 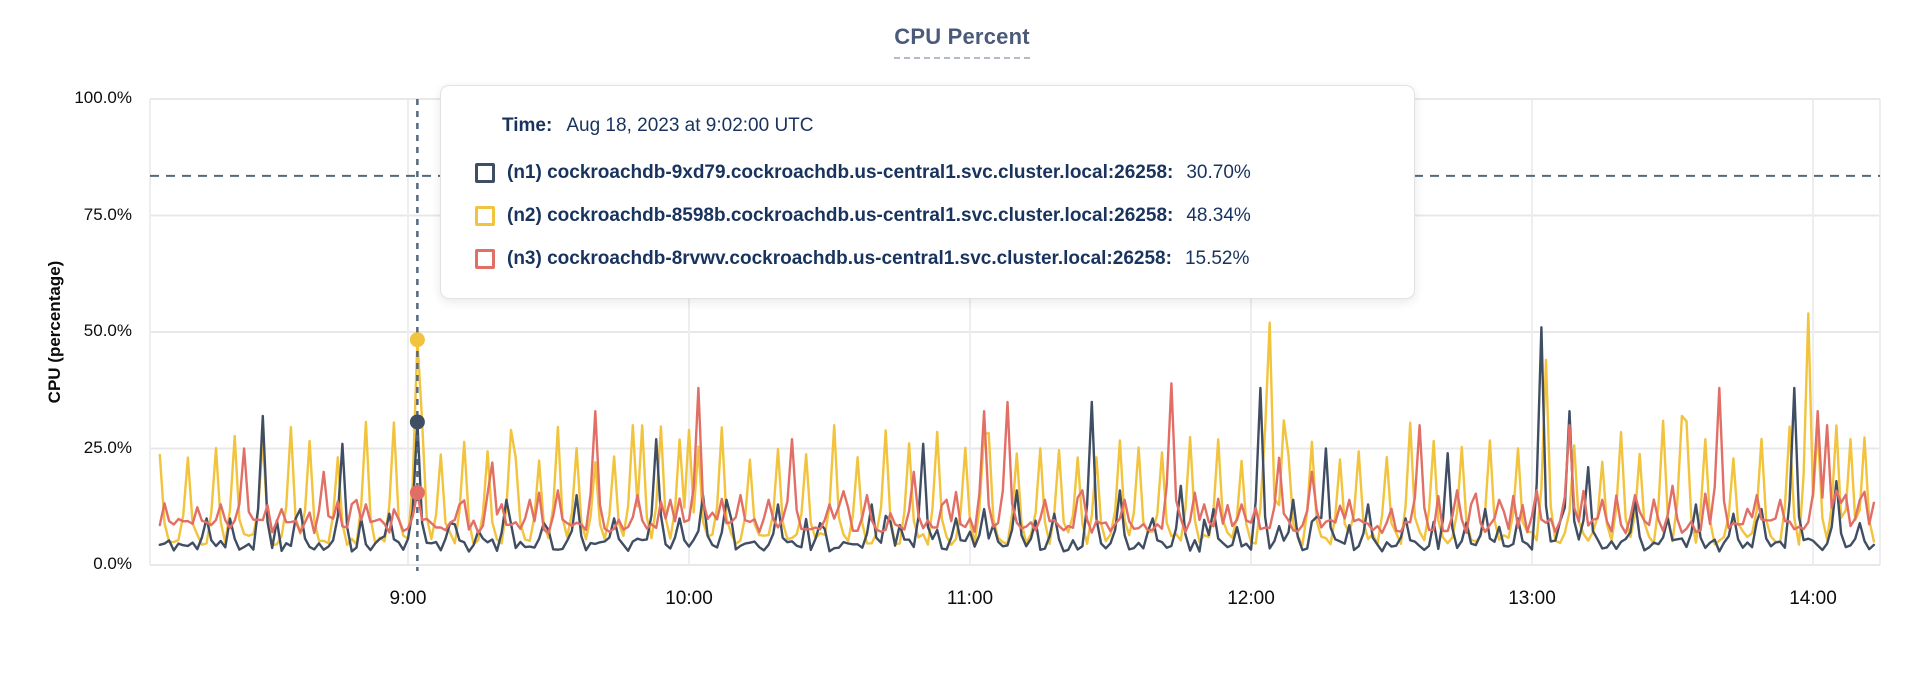 I want to click on tooltip-time-value: Aug 18, 2023 at 9:02:00 UTC, so click(x=690, y=125).